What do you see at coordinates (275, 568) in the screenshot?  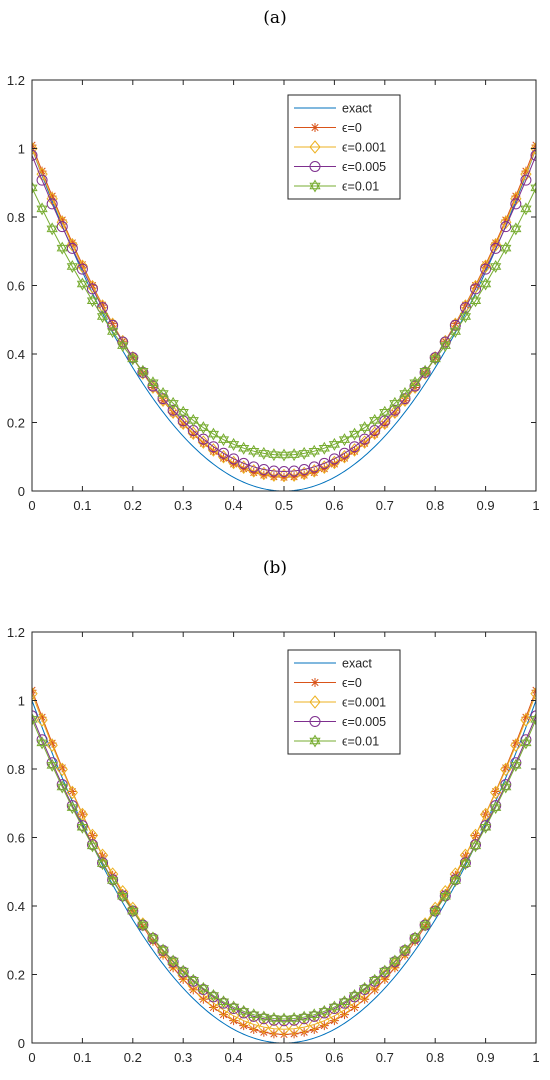 I see `panel-b-title: (b)` at bounding box center [275, 568].